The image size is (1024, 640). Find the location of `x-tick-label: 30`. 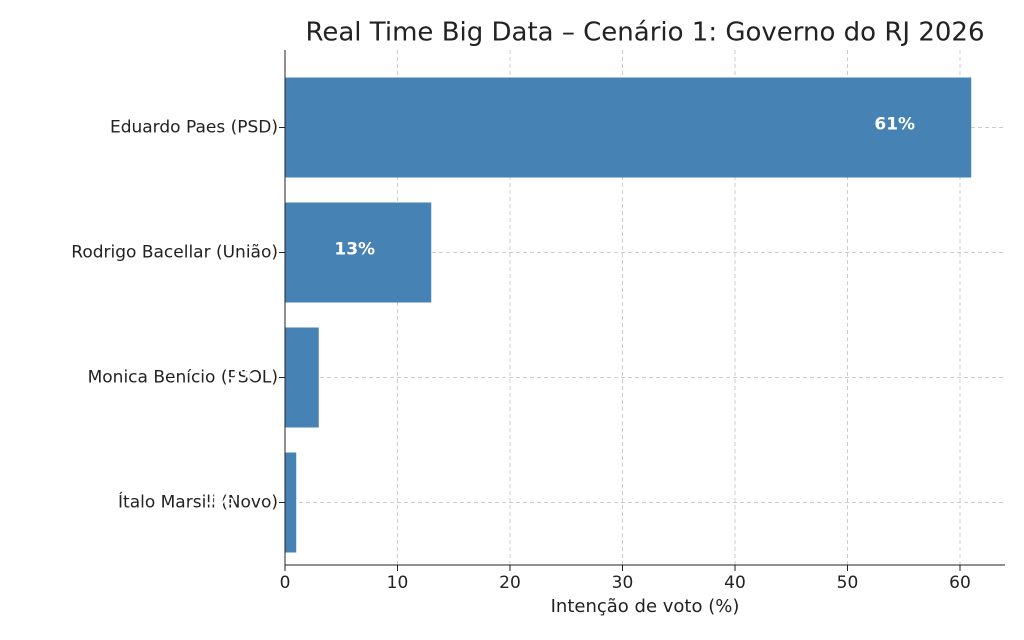

x-tick-label: 30 is located at coordinates (623, 583).